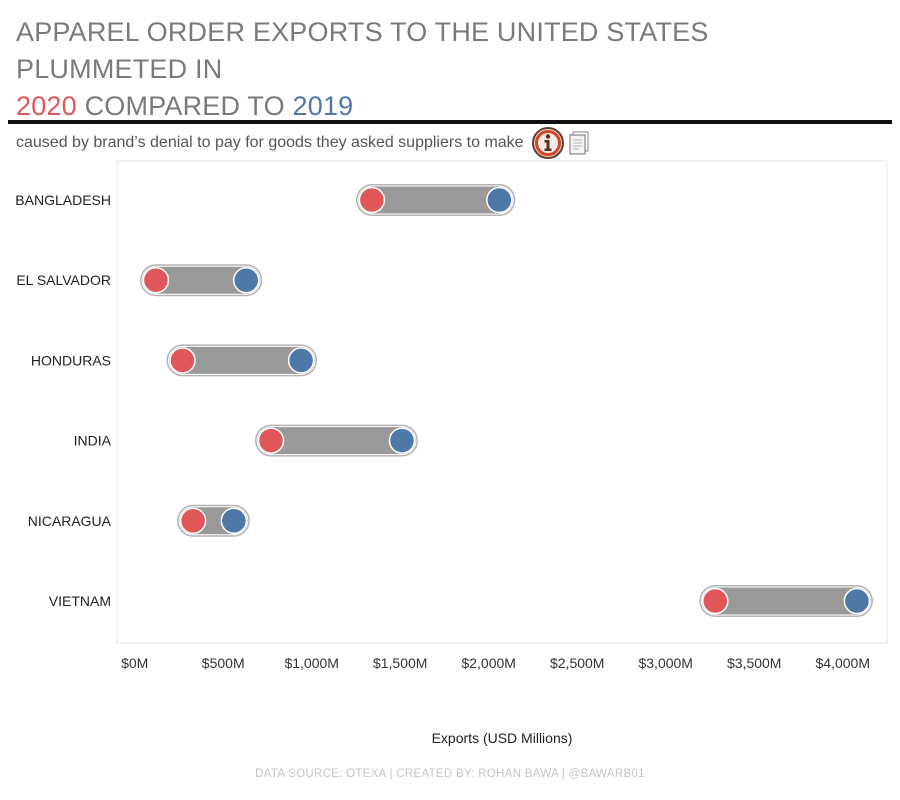  Describe the element at coordinates (46, 106) in the screenshot. I see `title-year-2020: 2020` at that location.